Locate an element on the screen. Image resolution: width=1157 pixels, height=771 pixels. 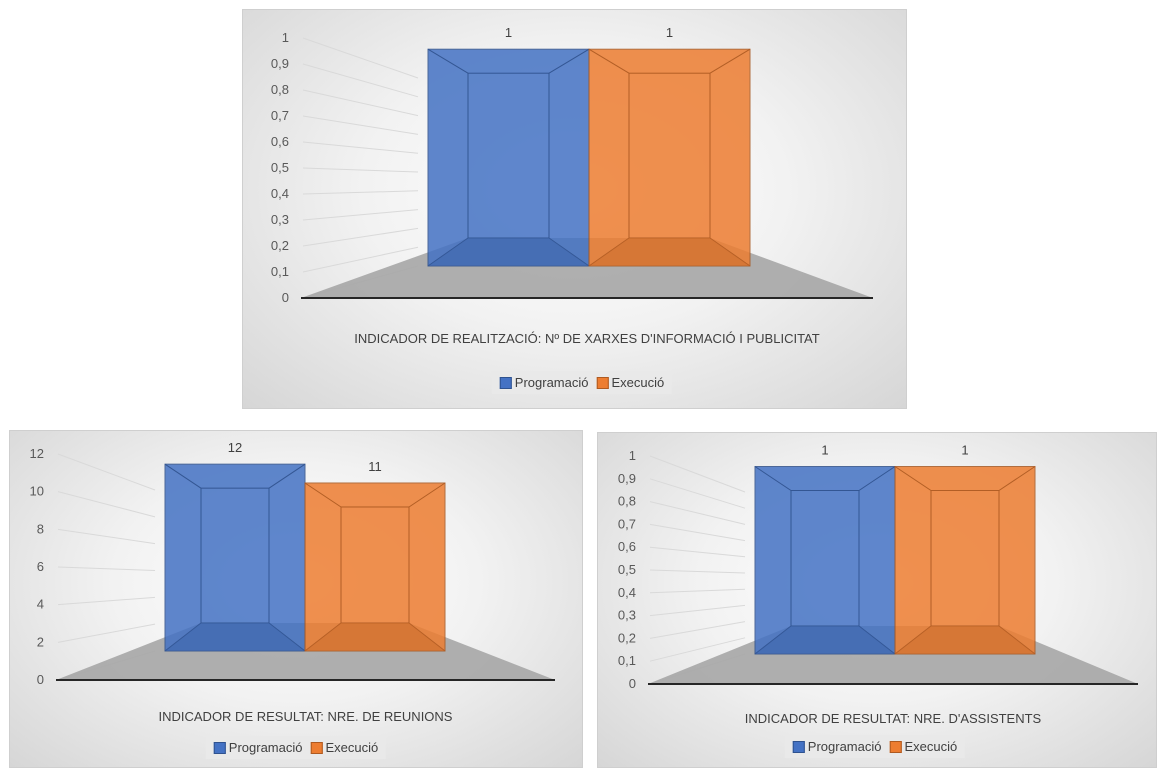
y-tick-label: 2 is located at coordinates (40, 641).